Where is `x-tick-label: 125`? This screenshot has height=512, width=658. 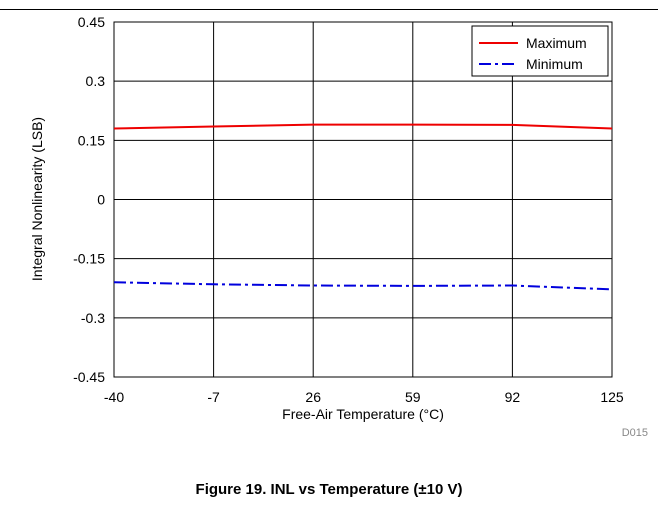
x-tick-label: 125 is located at coordinates (612, 397).